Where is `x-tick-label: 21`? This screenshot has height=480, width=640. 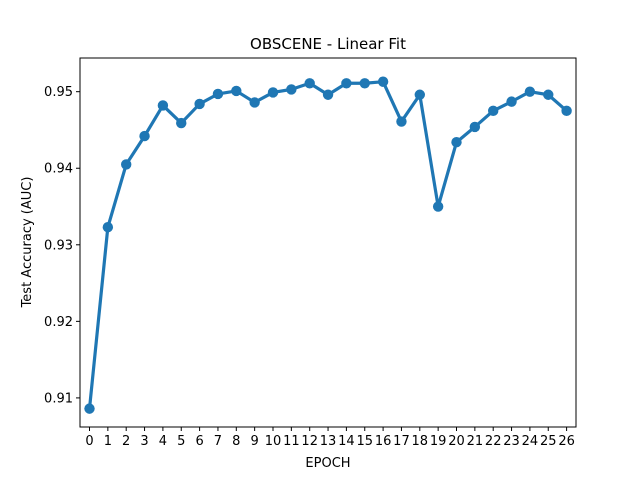
x-tick-label: 21 is located at coordinates (475, 441).